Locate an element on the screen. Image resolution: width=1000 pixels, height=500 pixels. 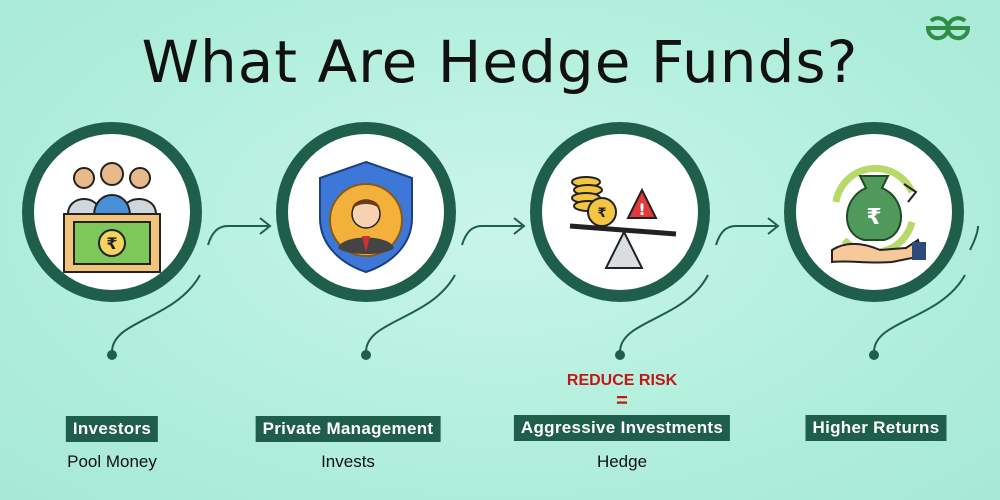
step-label-private-management: Private Management is located at coordinates (348, 429).